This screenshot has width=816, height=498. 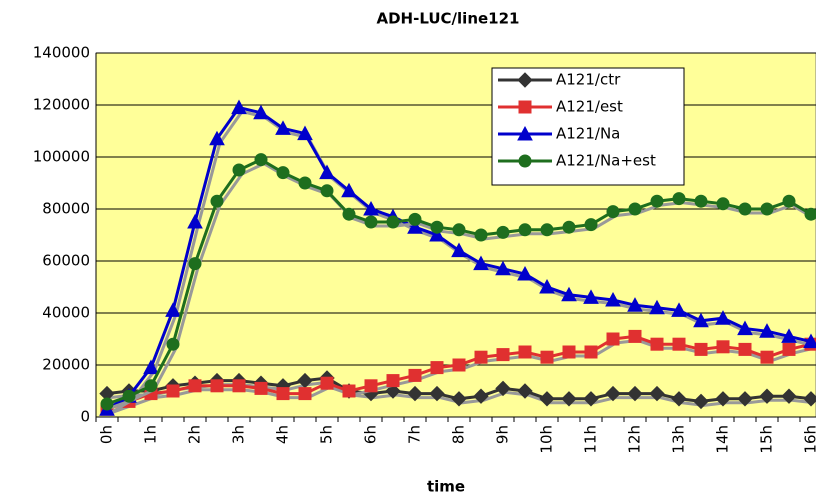 I want to click on legend: A121/ctr A121/est A121/Na A121/Na+est, so click(x=588, y=126).